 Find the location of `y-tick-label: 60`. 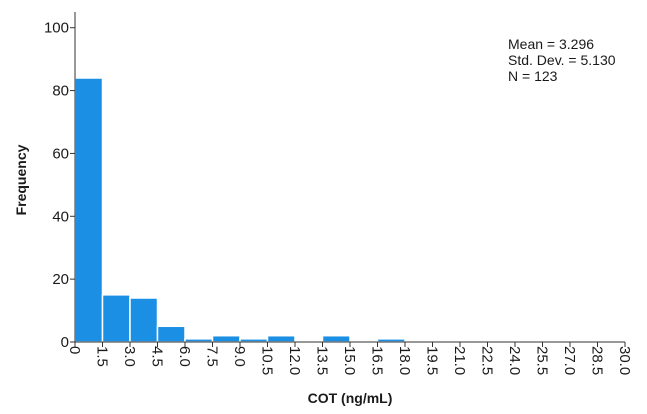

y-tick-label: 60 is located at coordinates (60, 153).